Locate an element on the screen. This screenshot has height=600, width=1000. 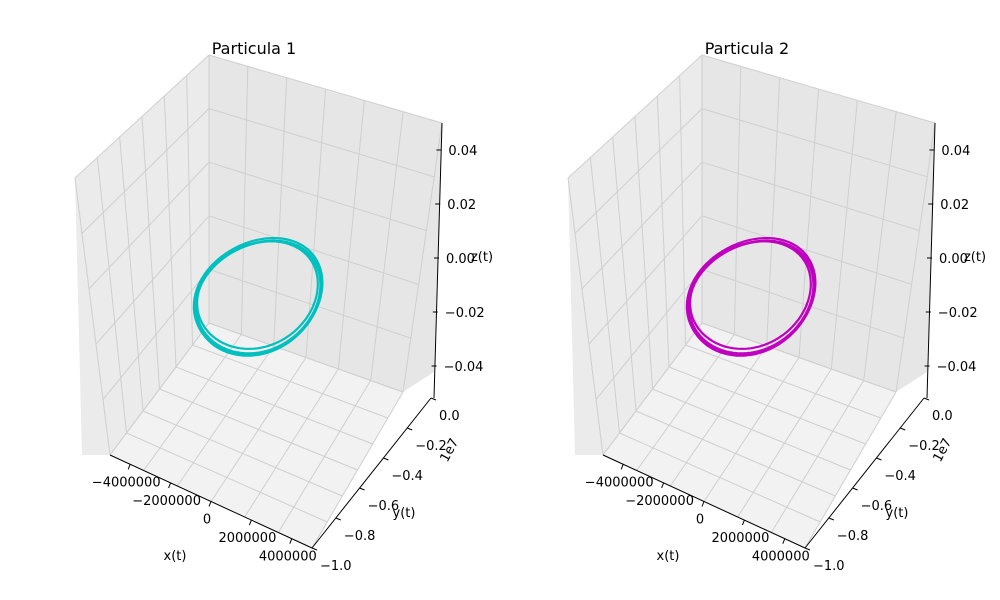
y-tick-label: −0.6 is located at coordinates (877, 506).